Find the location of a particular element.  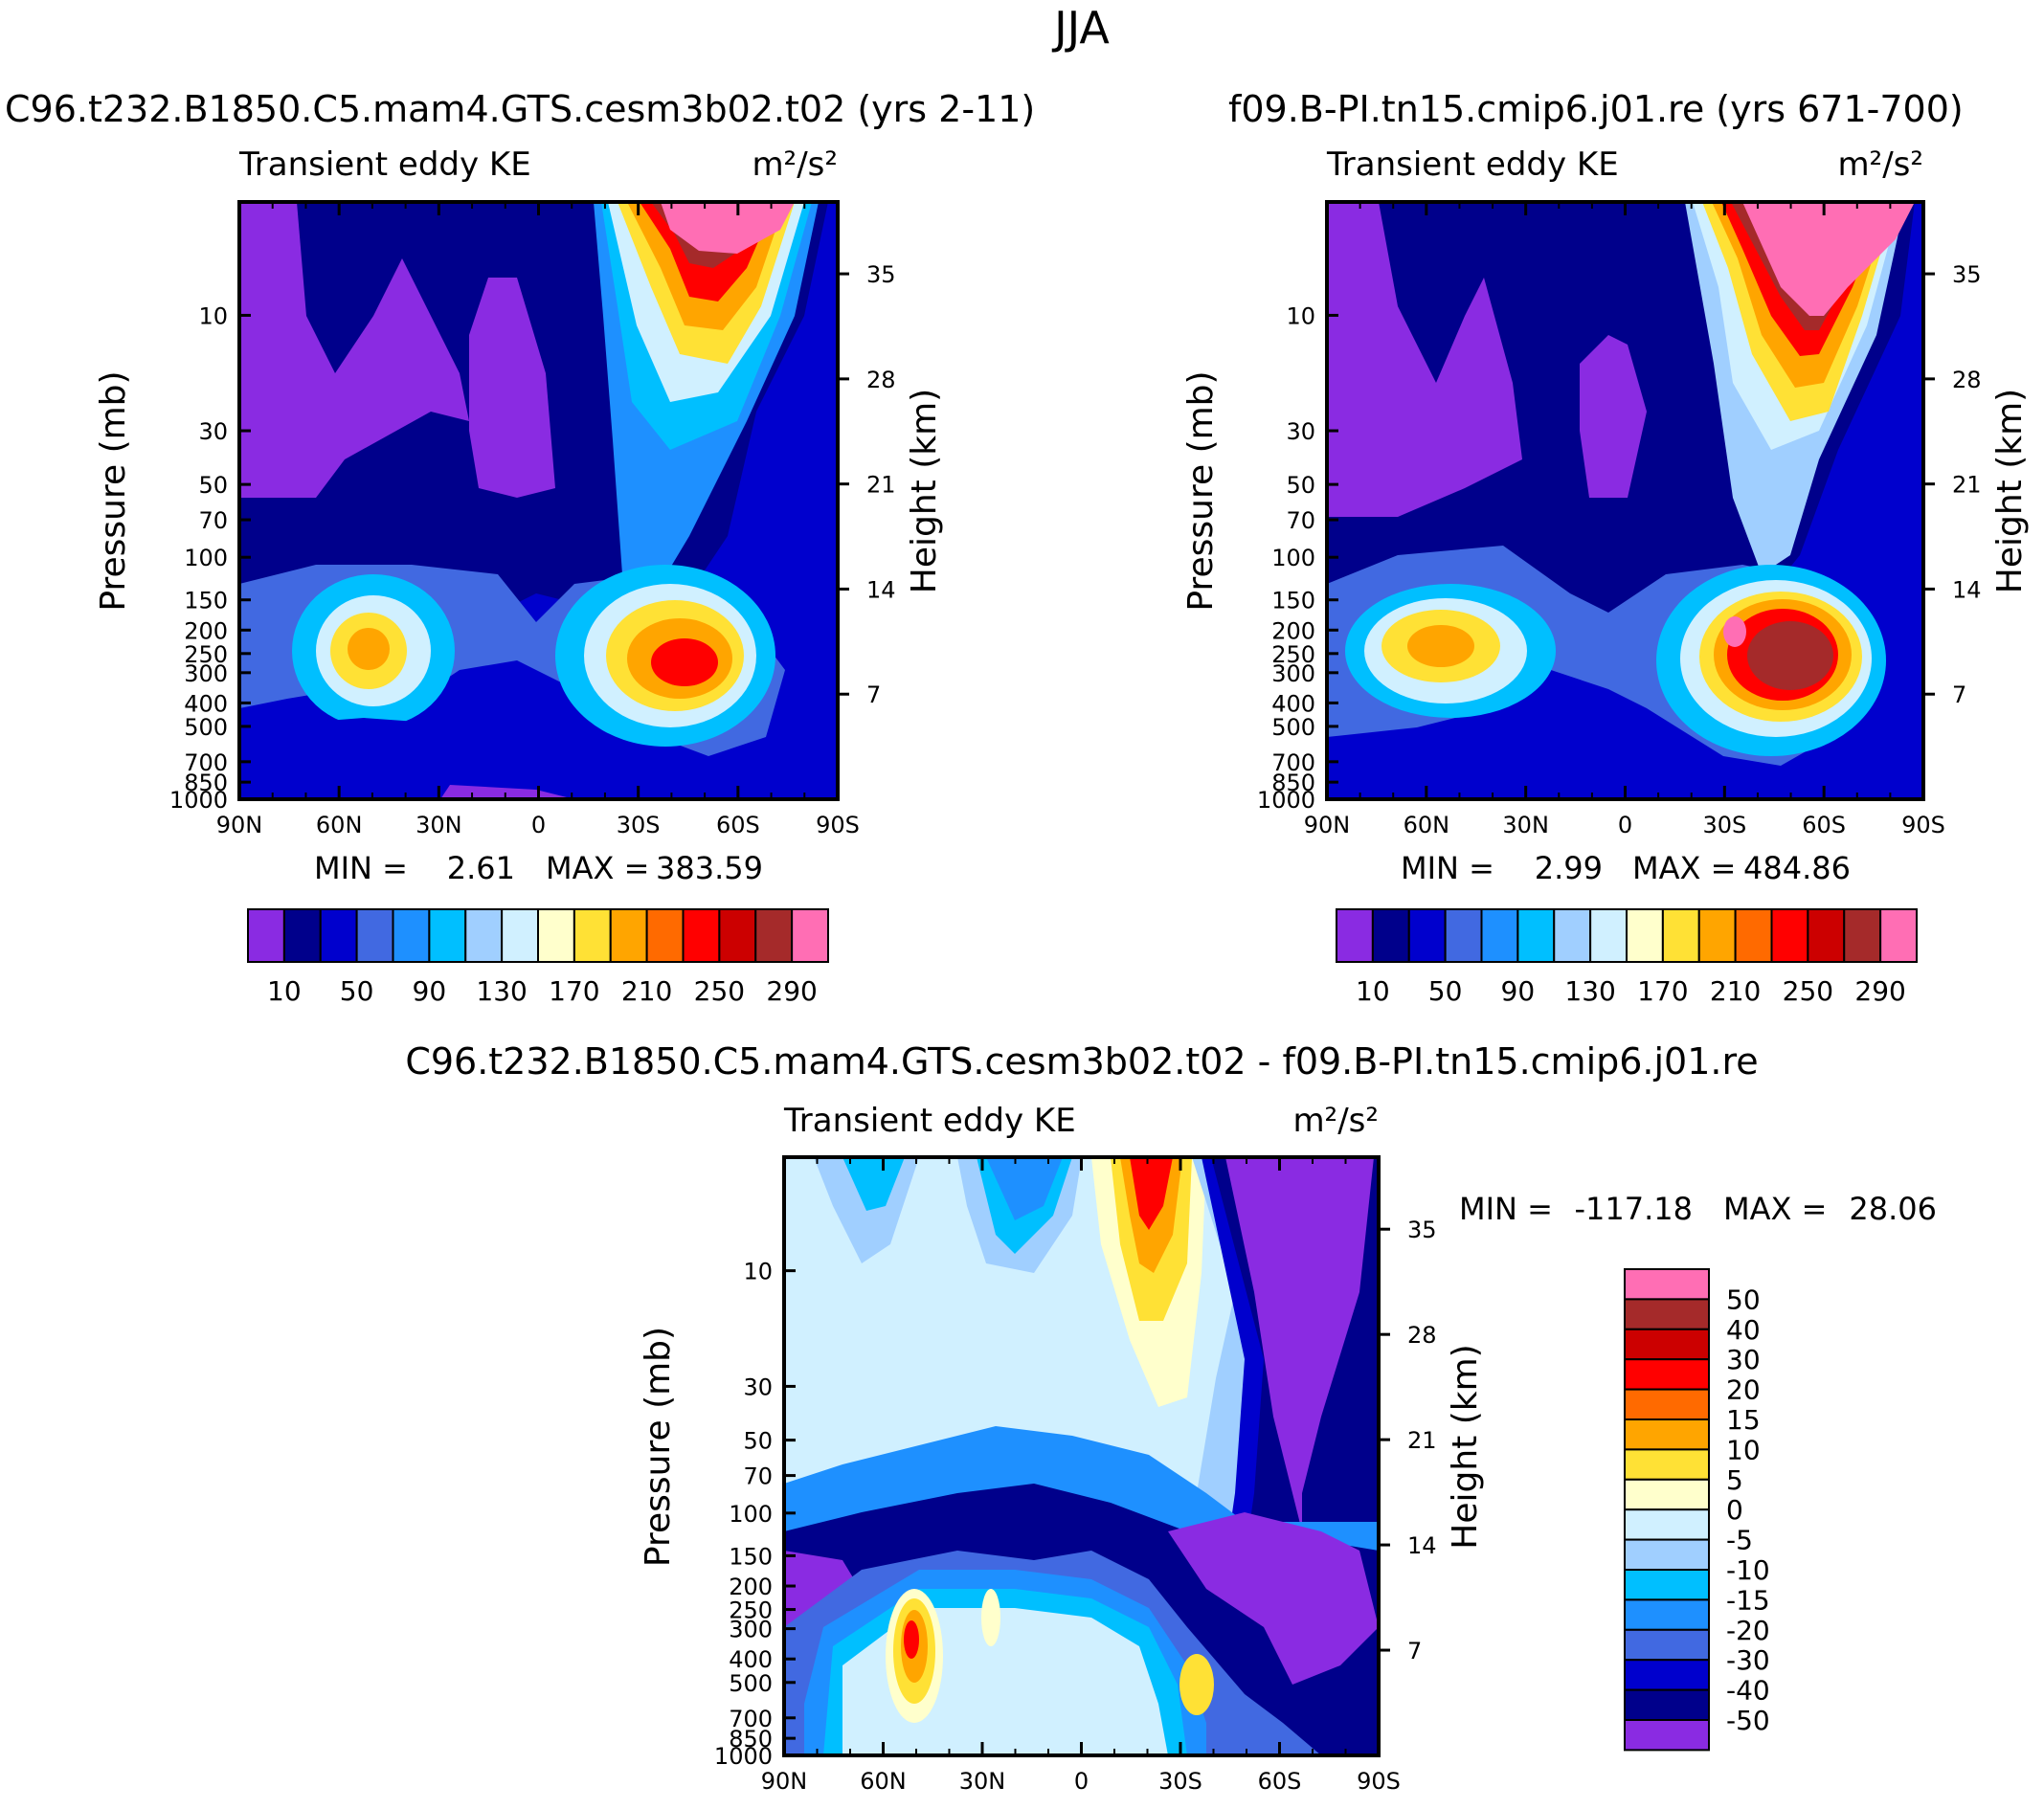

colorbar-label: 15 is located at coordinates (1743, 1420).